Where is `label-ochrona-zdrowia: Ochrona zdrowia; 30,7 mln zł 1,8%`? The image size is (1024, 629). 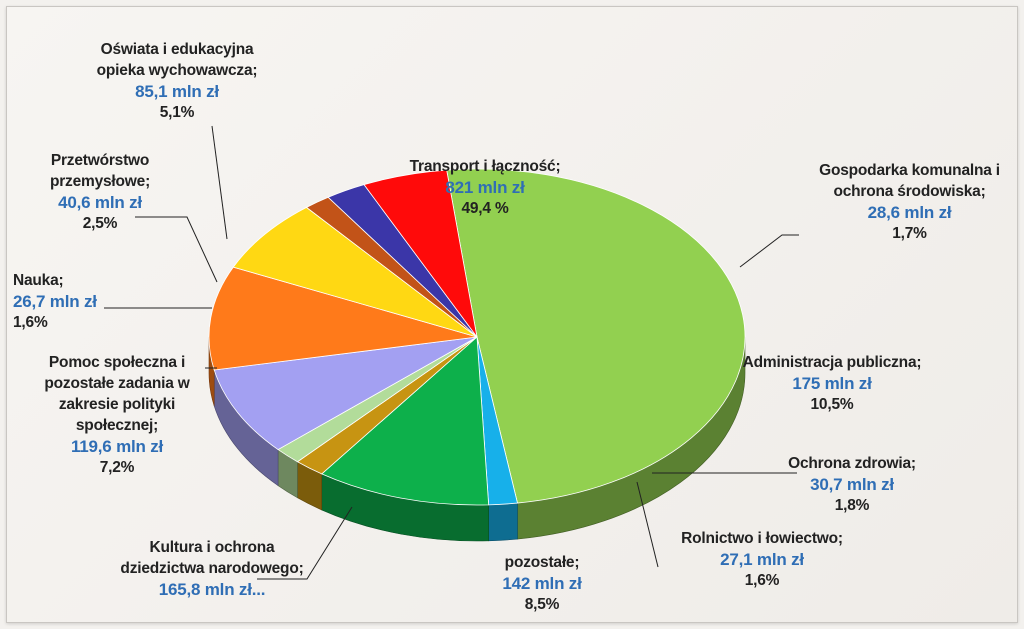
label-ochrona-zdrowia: Ochrona zdrowia; 30,7 mln zł 1,8% is located at coordinates (852, 484).